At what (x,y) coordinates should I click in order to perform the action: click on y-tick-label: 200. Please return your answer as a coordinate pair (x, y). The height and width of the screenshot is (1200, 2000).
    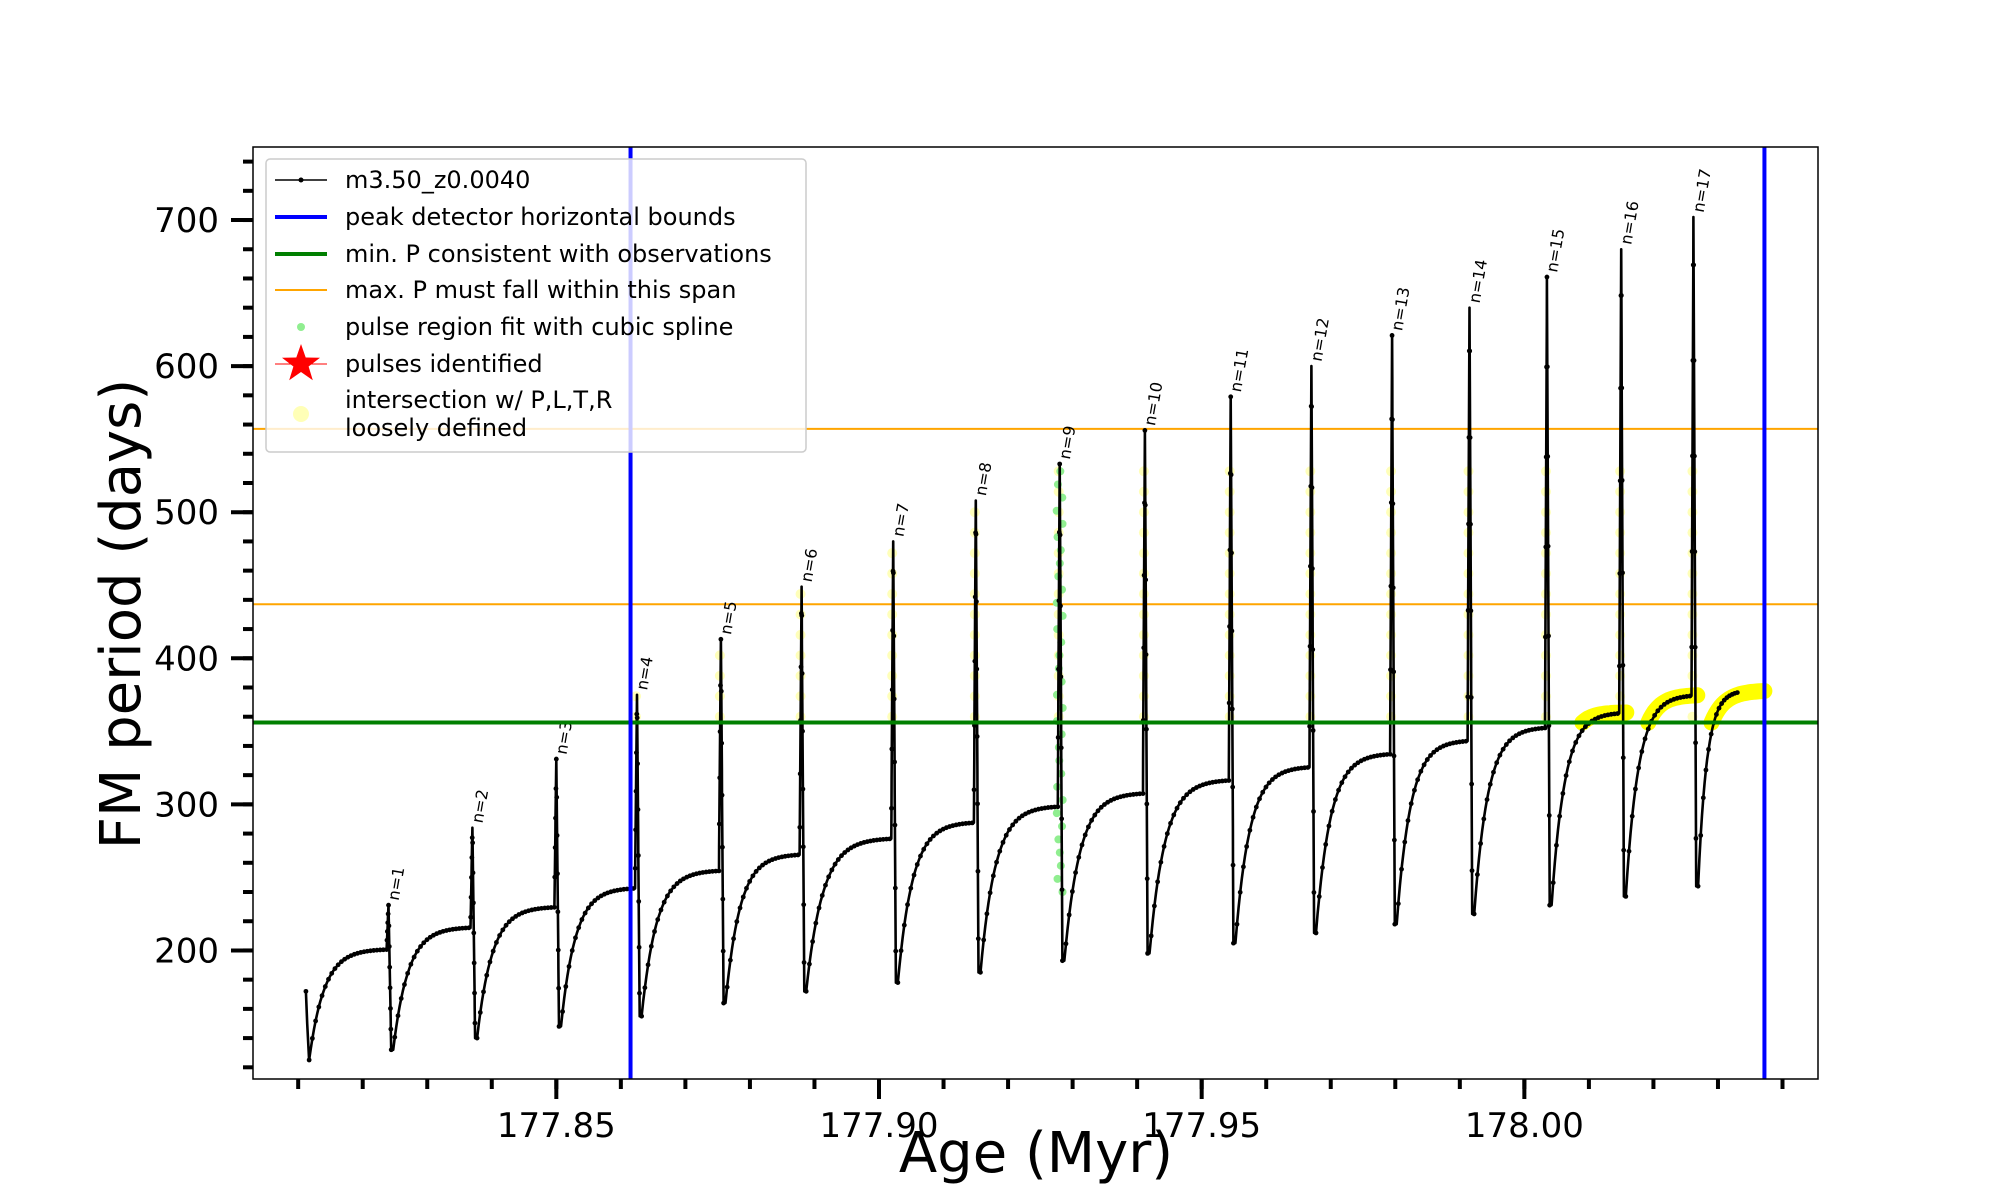
    Looking at the image, I should click on (186, 951).